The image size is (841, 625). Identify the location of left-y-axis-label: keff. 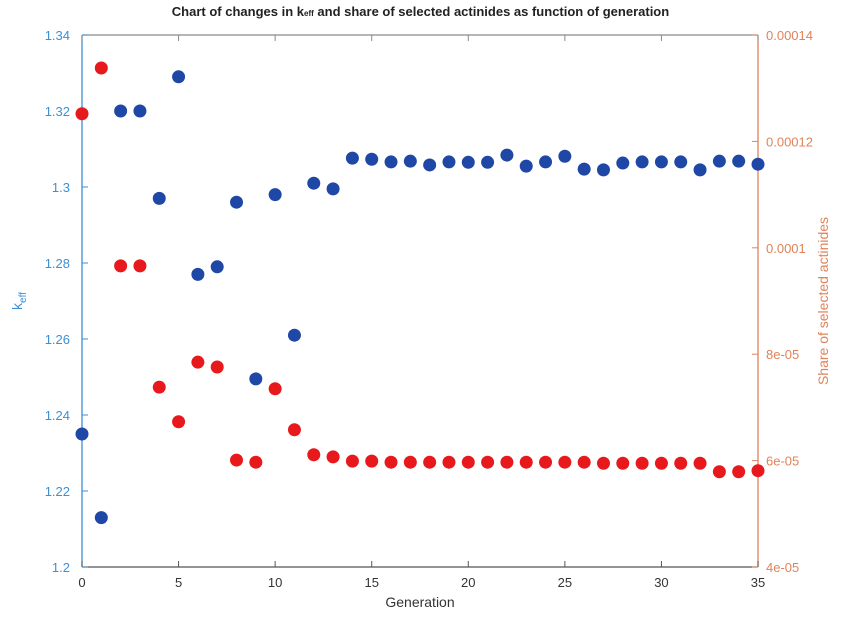
(19, 301).